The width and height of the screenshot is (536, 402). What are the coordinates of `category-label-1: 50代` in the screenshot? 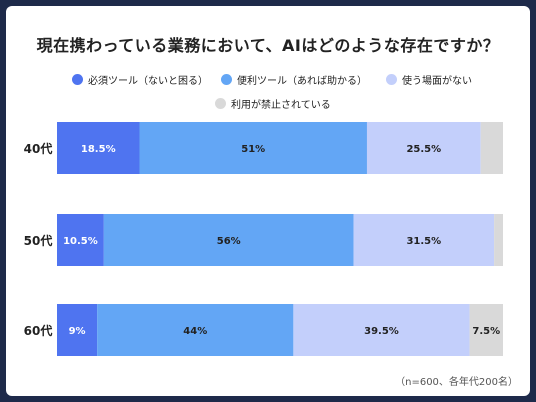 It's located at (38, 240).